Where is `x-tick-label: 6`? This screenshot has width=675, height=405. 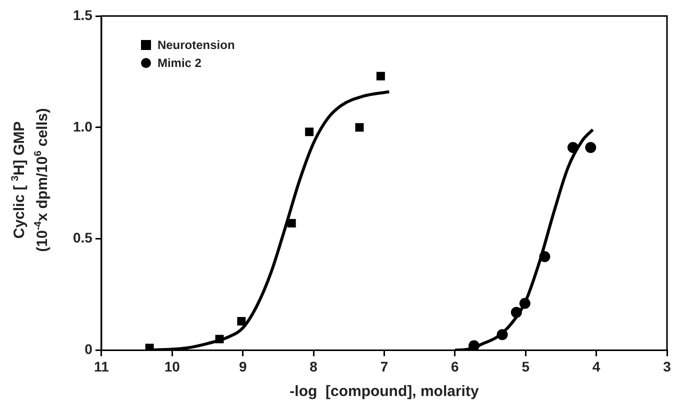
x-tick-label: 6 is located at coordinates (455, 366).